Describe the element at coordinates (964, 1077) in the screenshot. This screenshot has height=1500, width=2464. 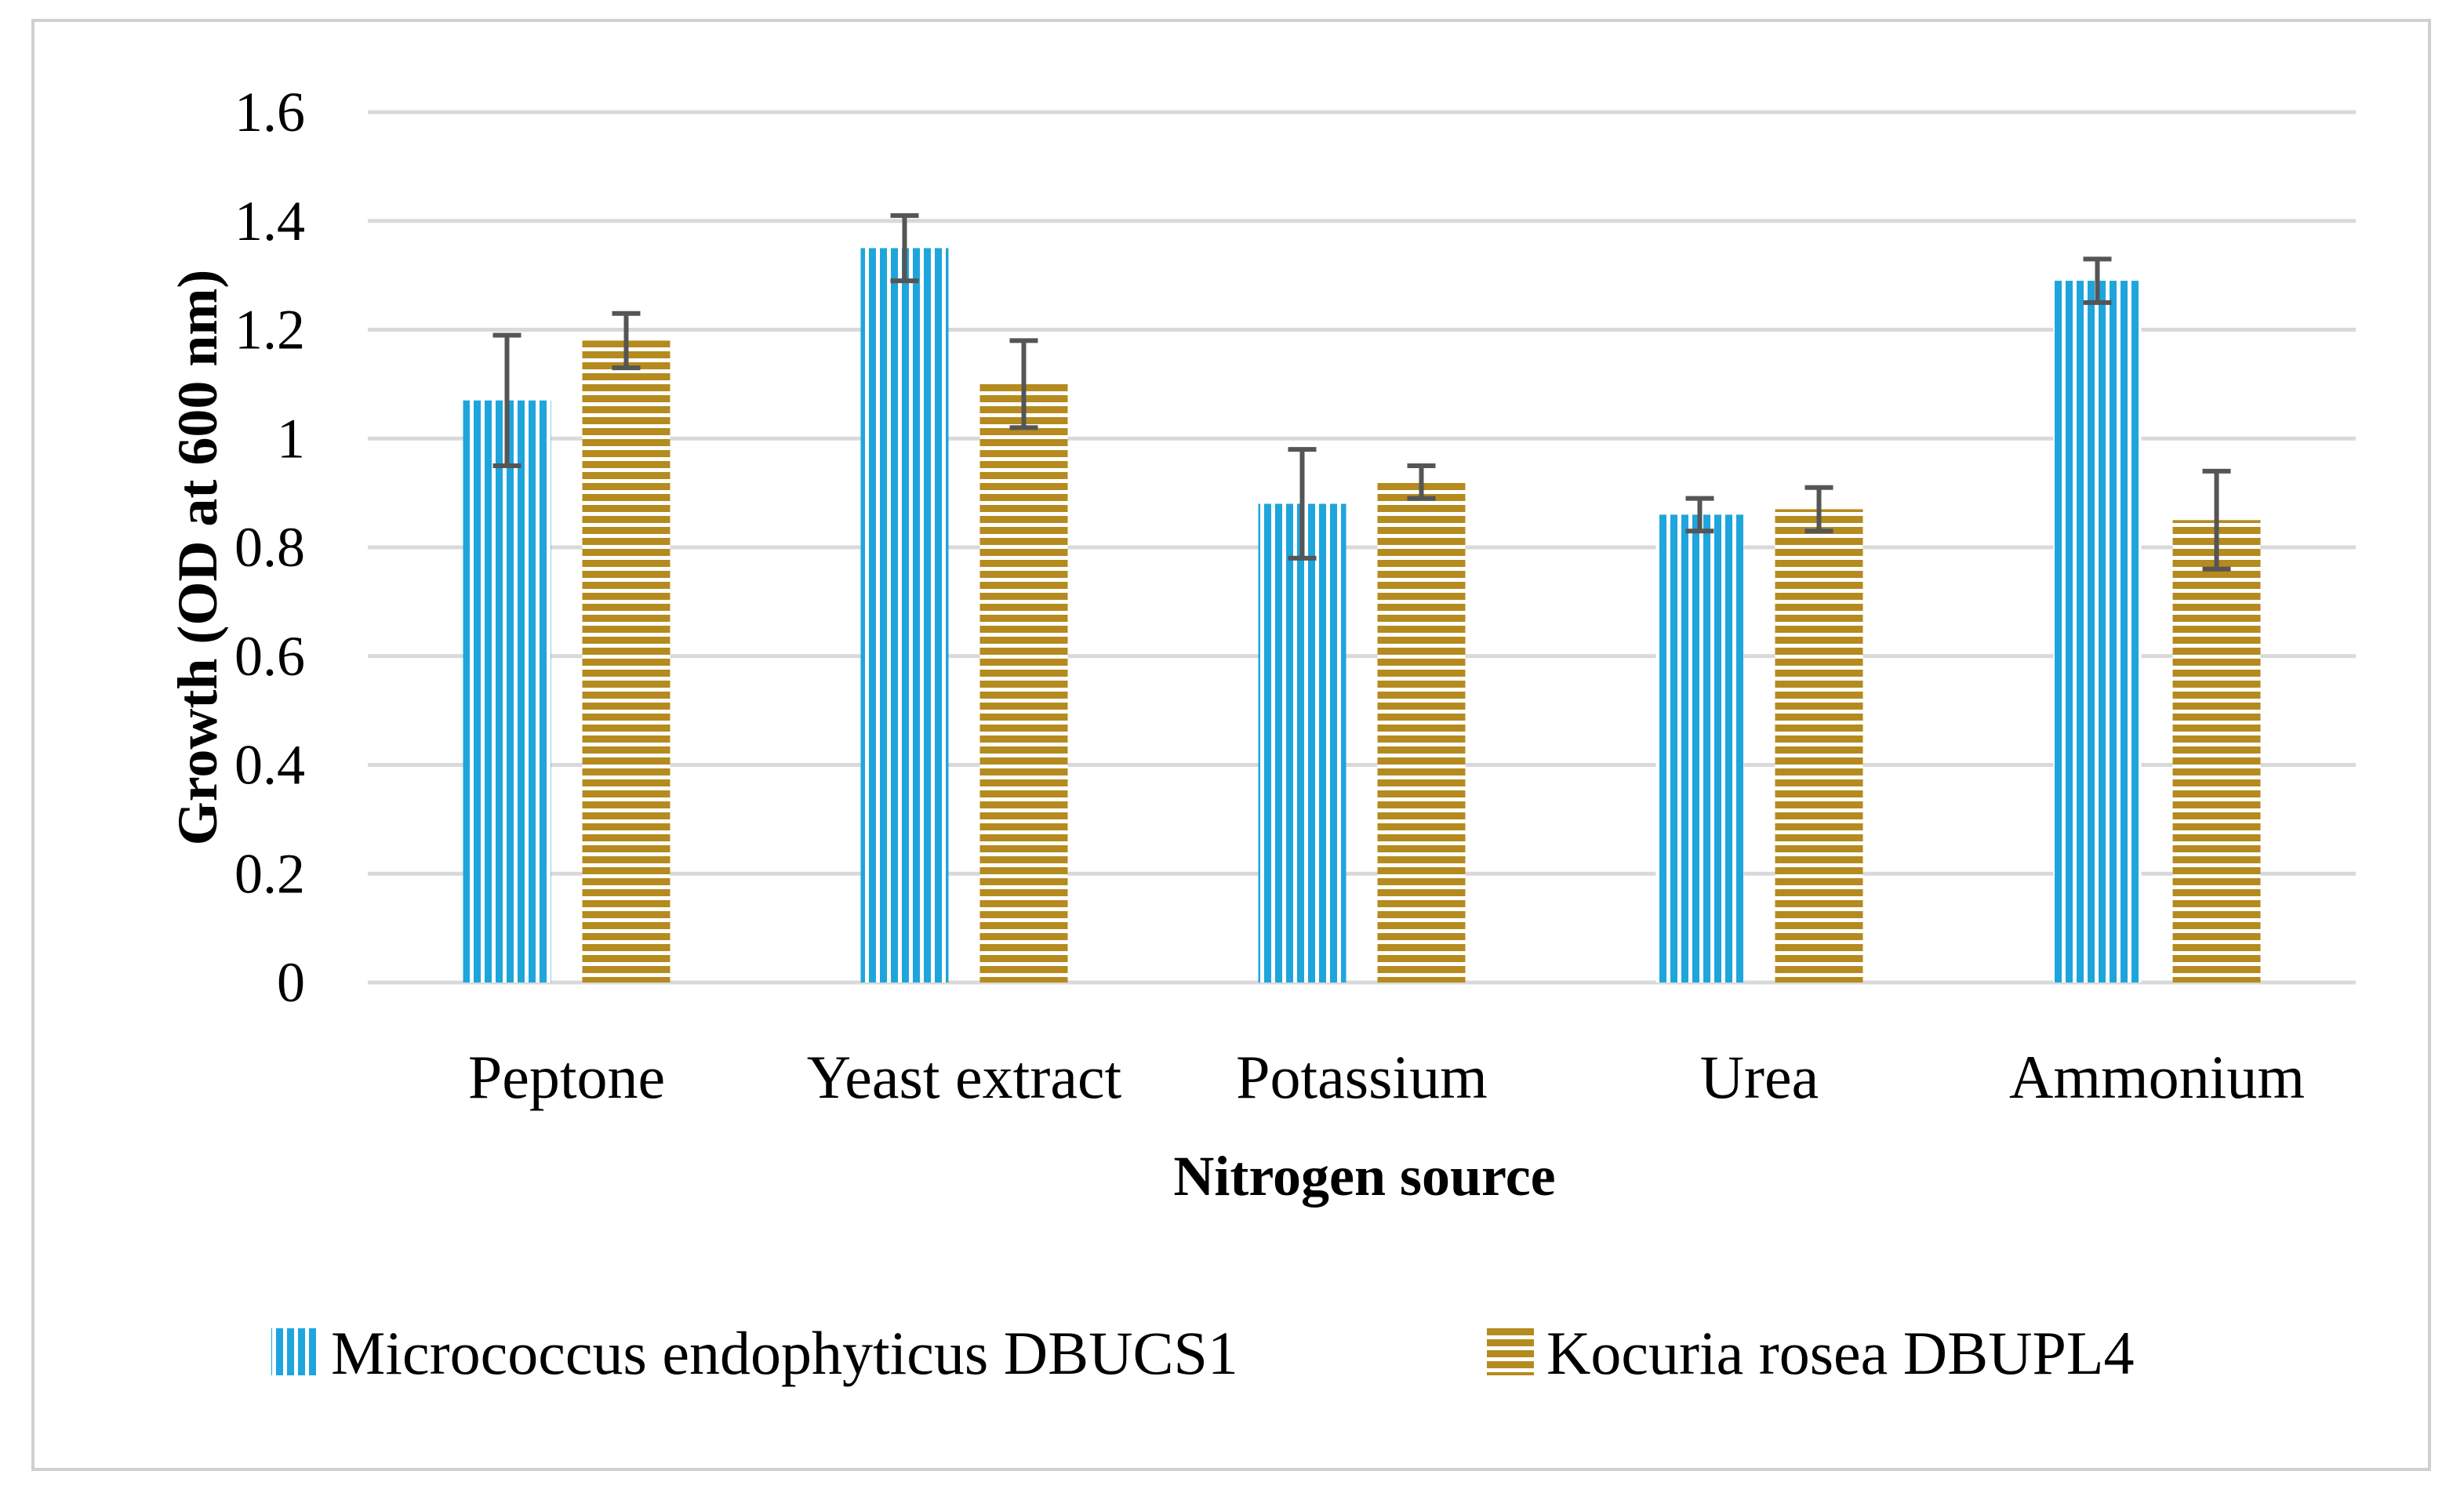
I see `x-category-label: Yeast extract` at that location.